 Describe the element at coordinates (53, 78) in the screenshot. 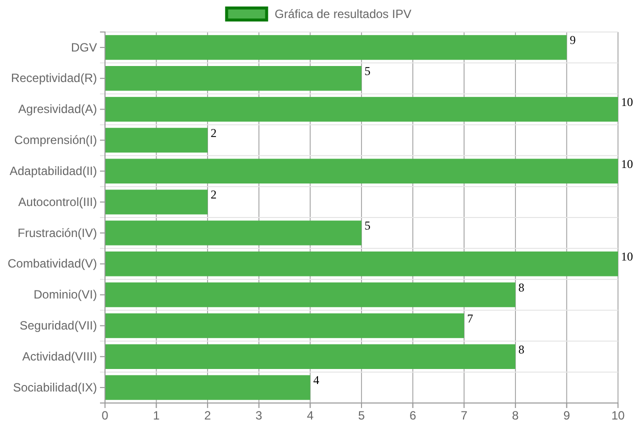

I see `y-tick-label: Receptividad(R)` at that location.